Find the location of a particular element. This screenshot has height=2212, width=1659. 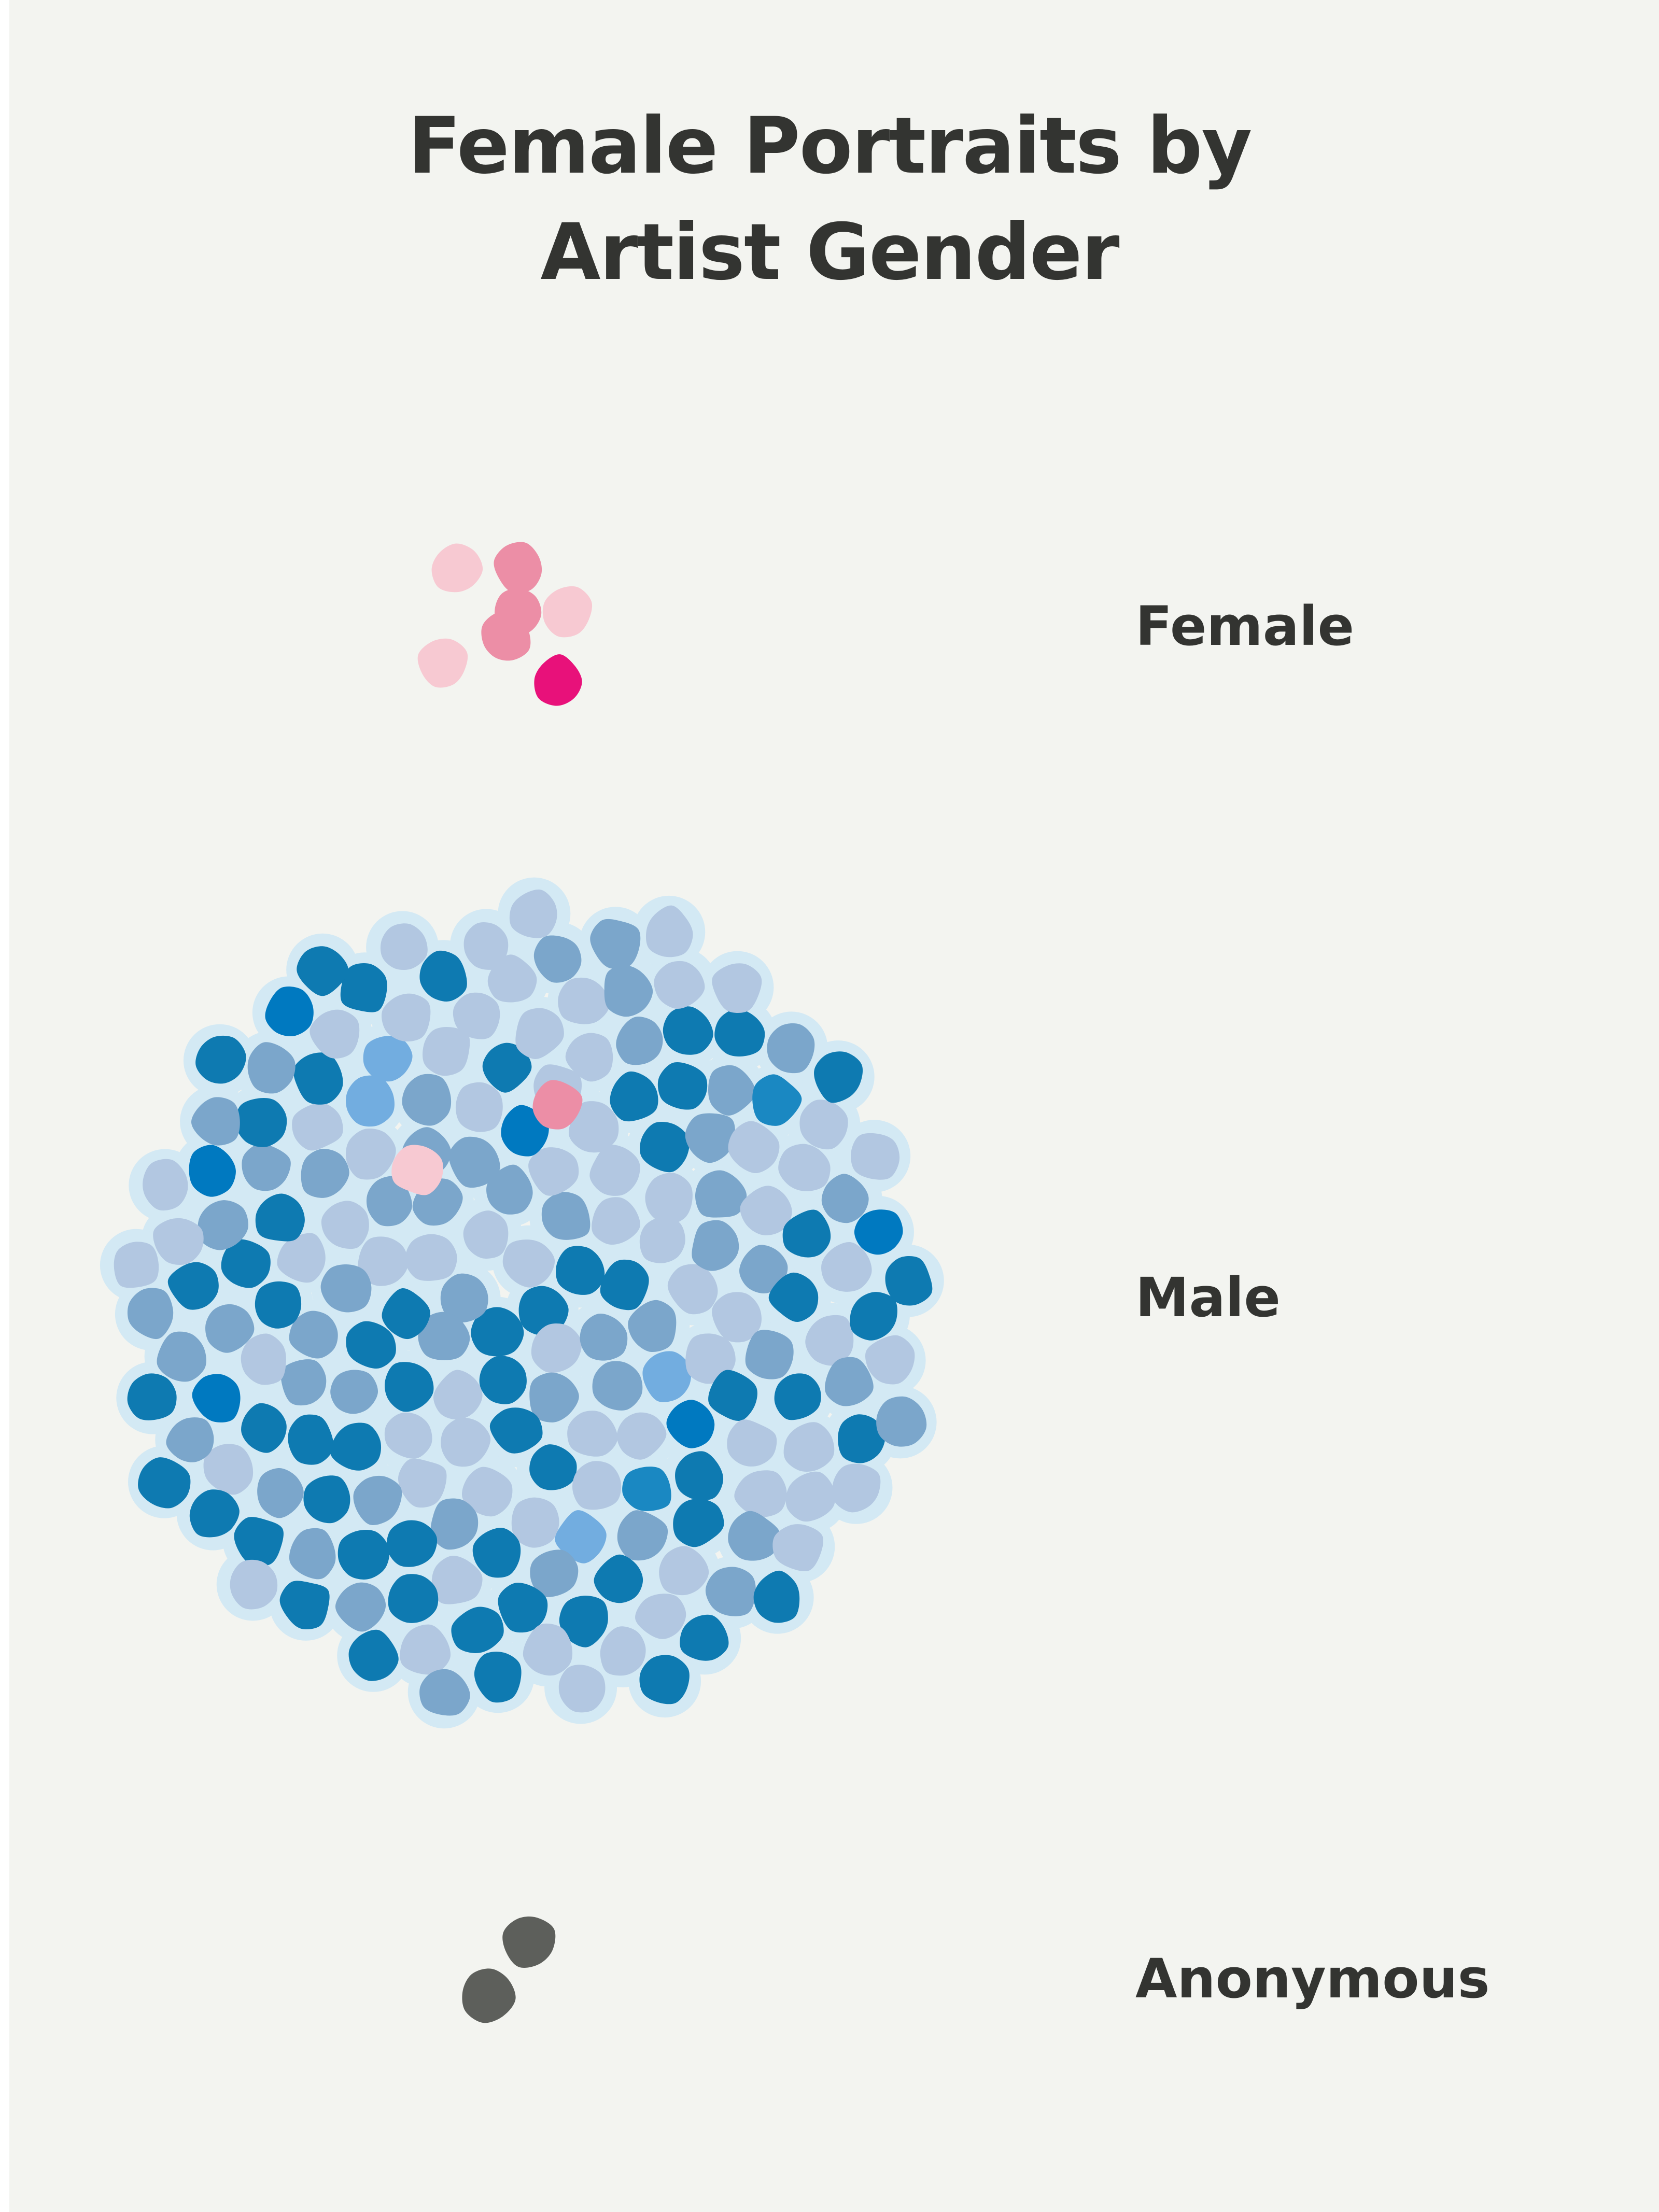

chart-title-line-1: Female Portraits by is located at coordinates (830, 146).